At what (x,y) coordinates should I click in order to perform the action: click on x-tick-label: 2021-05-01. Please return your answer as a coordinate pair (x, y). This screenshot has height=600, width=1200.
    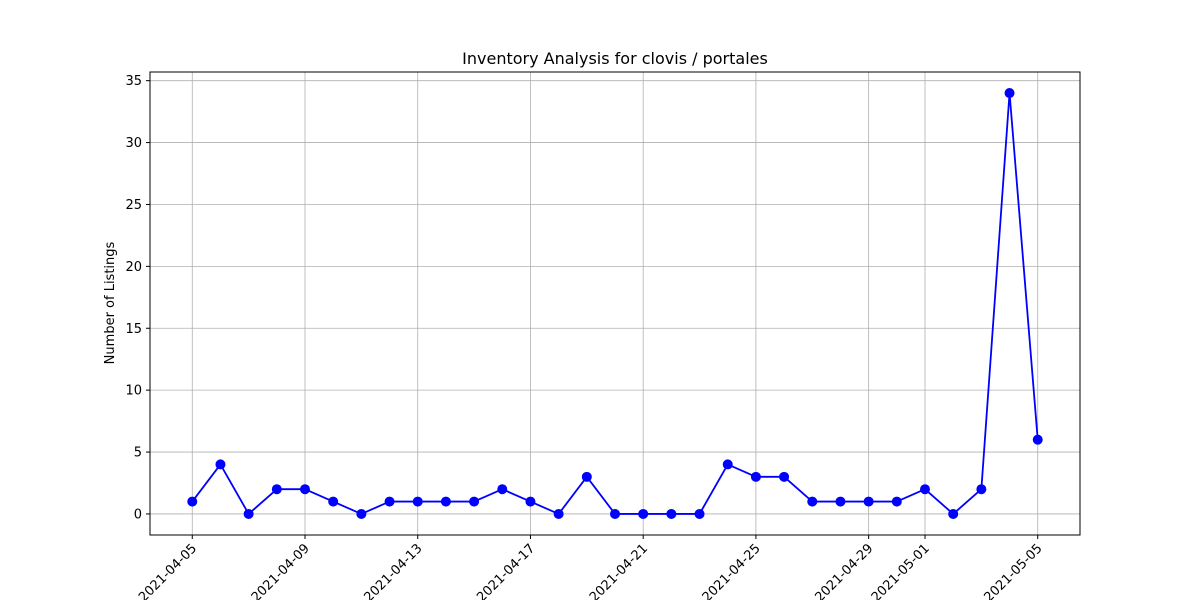
    Looking at the image, I should click on (901, 570).